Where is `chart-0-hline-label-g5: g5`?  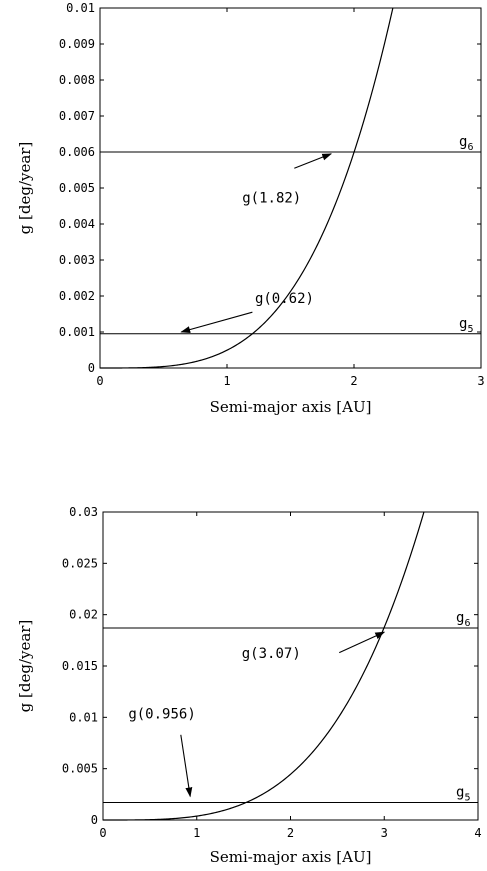 chart-0-hline-label-g5: g5 is located at coordinates (466, 325).